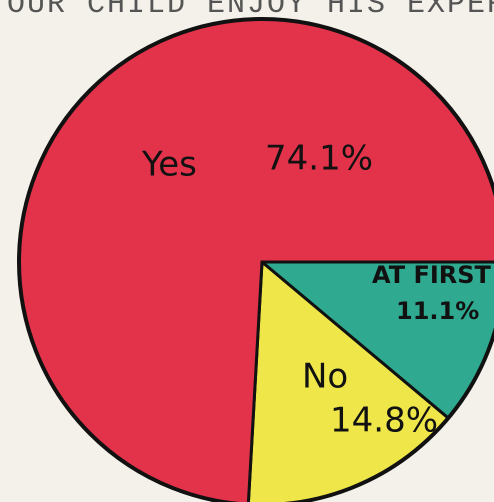 The height and width of the screenshot is (502, 494). I want to click on value-label: 11.1%, so click(437, 311).